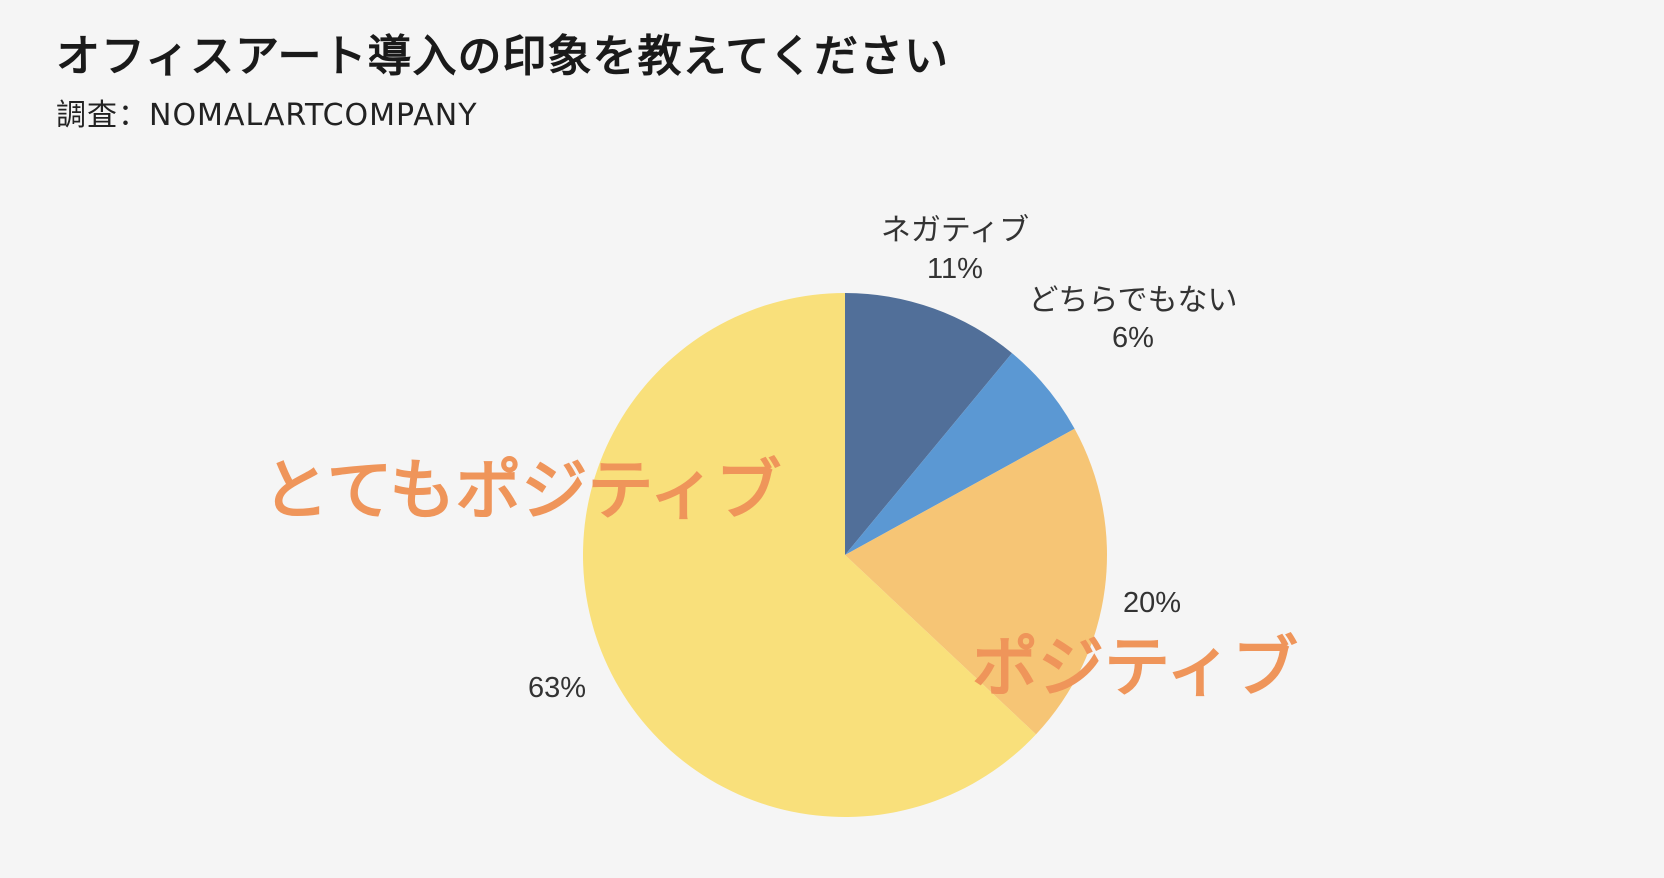 The height and width of the screenshot is (878, 1664). What do you see at coordinates (502, 56) in the screenshot?
I see `chart-title: オフィスアート導入の印象を教えてください` at bounding box center [502, 56].